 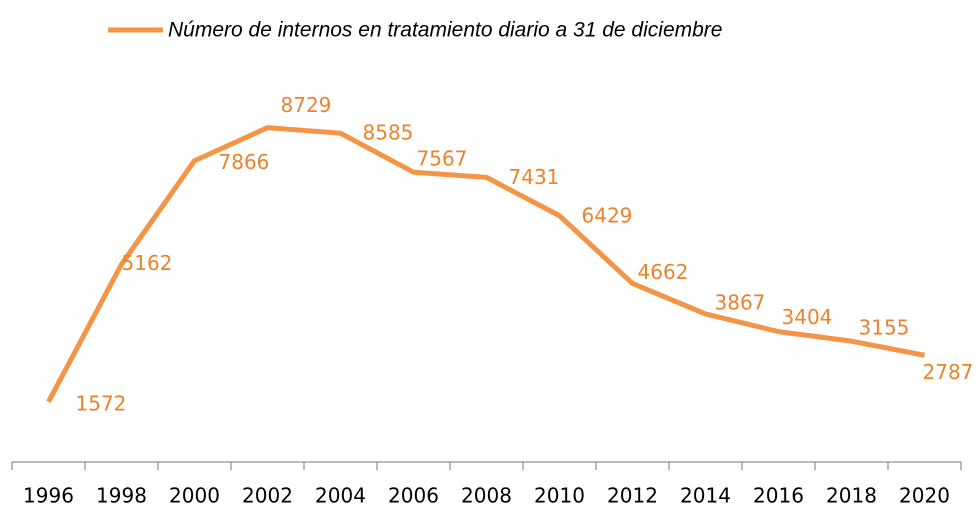 I want to click on data-label: 3867, so click(x=740, y=302).